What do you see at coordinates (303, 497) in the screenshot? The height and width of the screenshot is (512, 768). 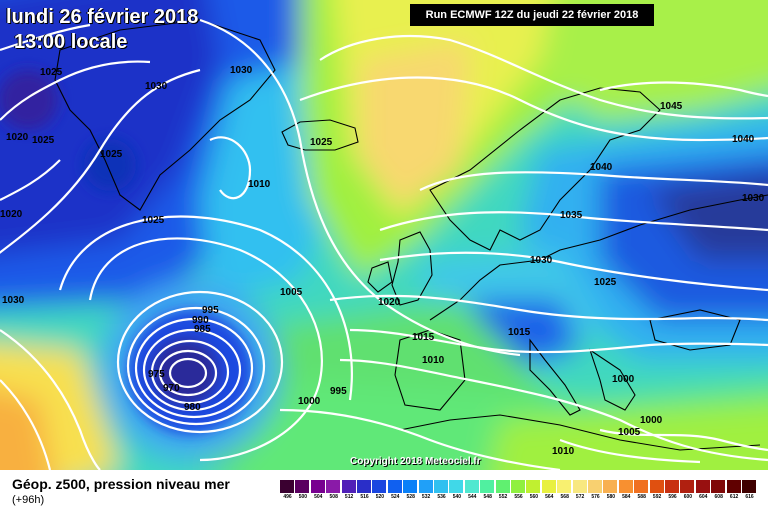 I see `scale-label: 500` at bounding box center [303, 497].